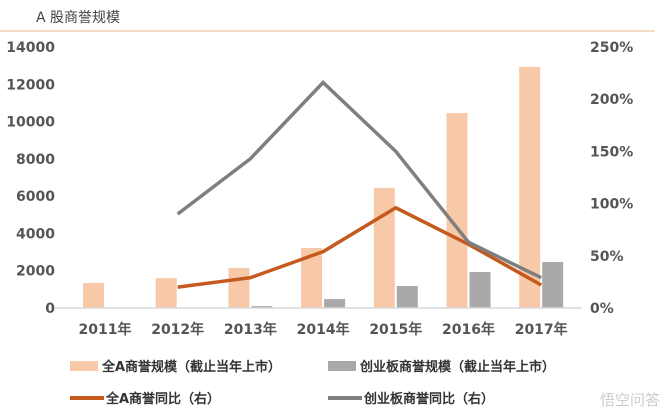 Image resolution: width=672 pixels, height=415 pixels. What do you see at coordinates (630, 400) in the screenshot?
I see `watermark: 悟空问答` at bounding box center [630, 400].